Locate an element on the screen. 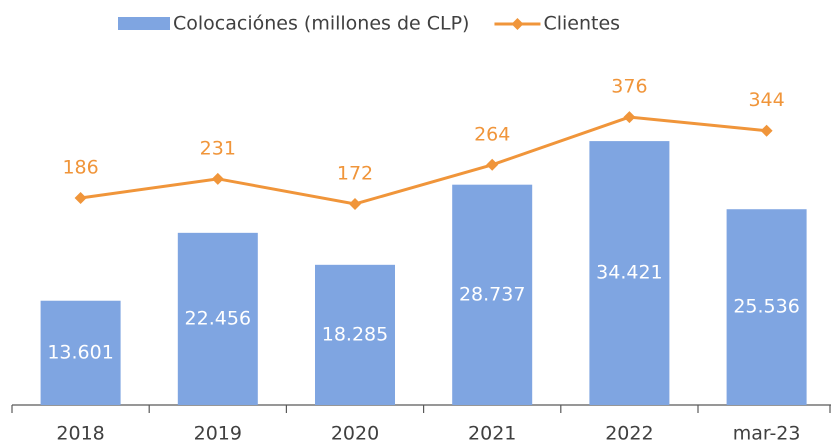 Image resolution: width=831 pixels, height=446 pixels. x-tick-label: mar-23 is located at coordinates (767, 434).